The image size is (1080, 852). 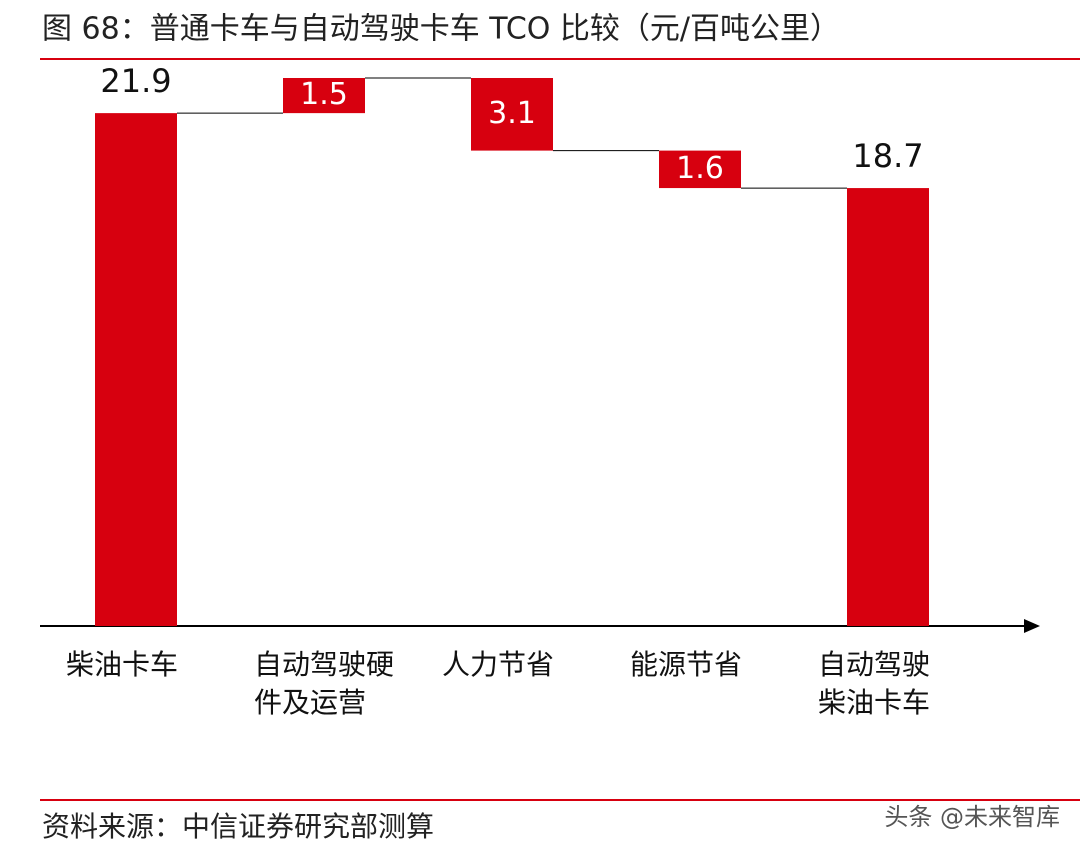 I want to click on value-label: 21.9, so click(x=135, y=81).